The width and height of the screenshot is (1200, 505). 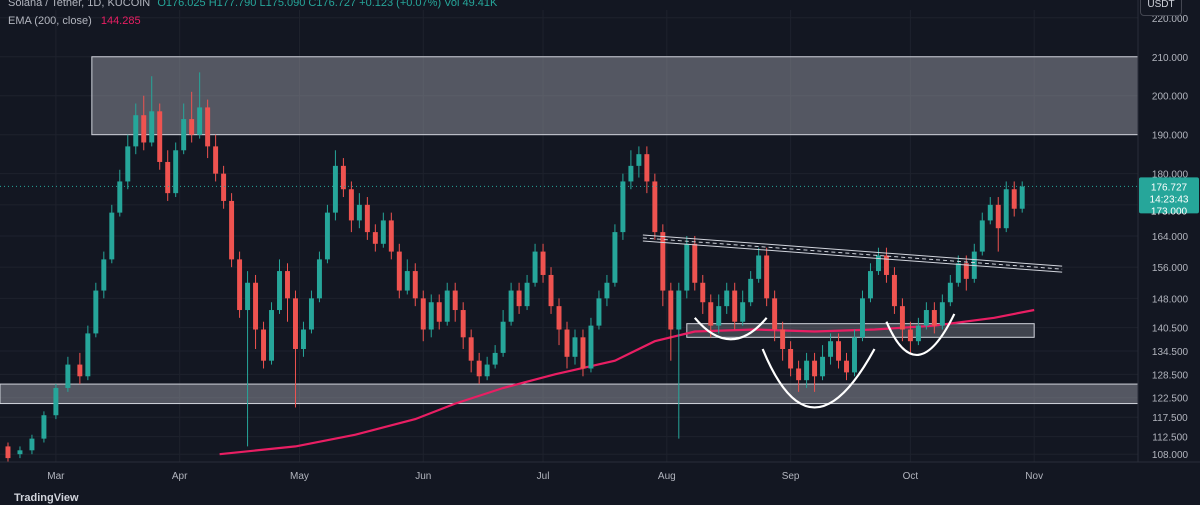 I want to click on head-curve, so click(x=818, y=378).